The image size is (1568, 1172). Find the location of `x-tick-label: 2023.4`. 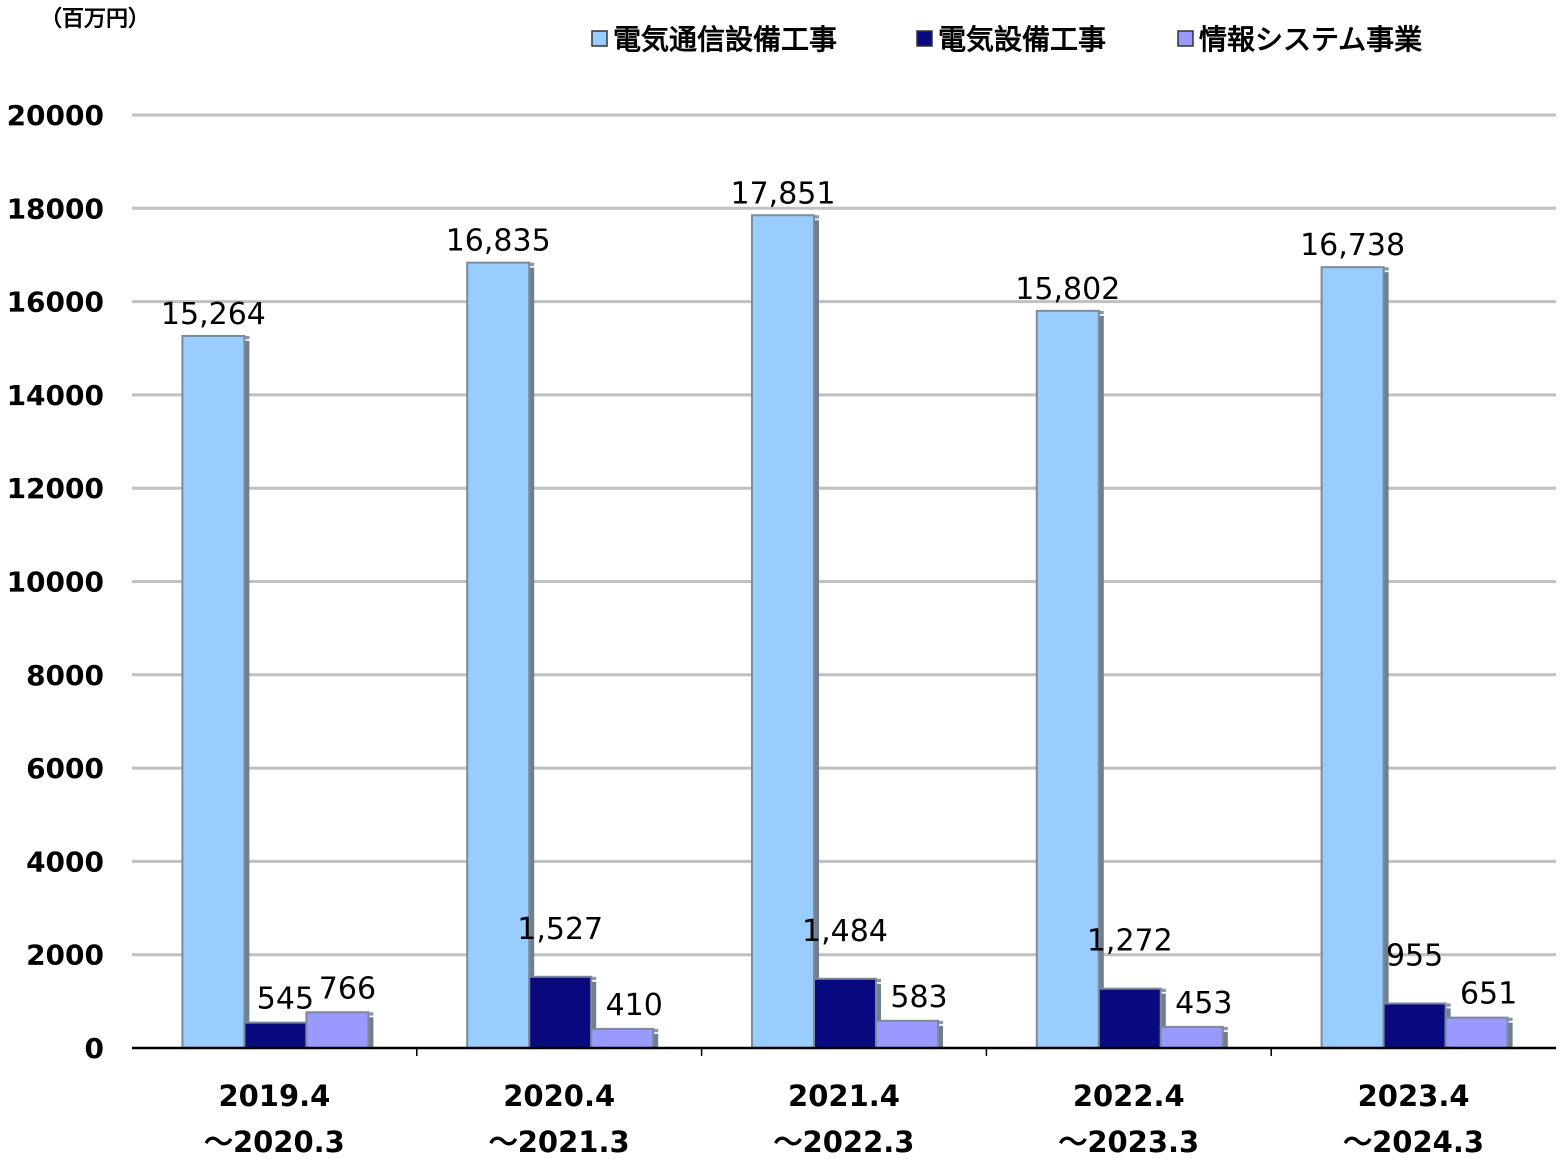

x-tick-label: 2023.4 is located at coordinates (1414, 1096).